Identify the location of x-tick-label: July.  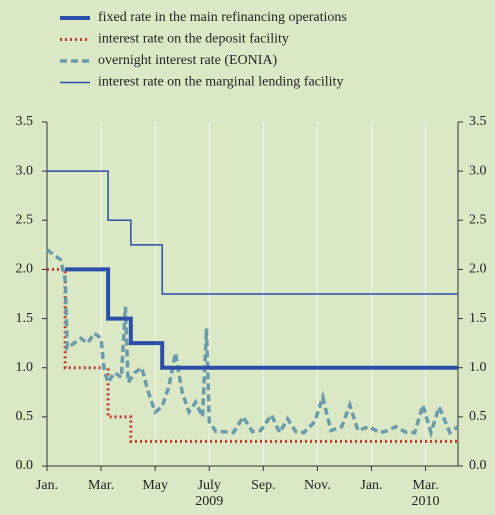
(209, 485).